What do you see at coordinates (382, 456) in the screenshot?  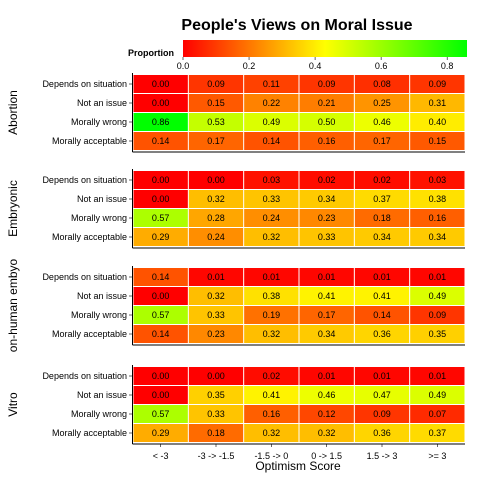 I see `x-tick-label: 1.5 -> 3` at bounding box center [382, 456].